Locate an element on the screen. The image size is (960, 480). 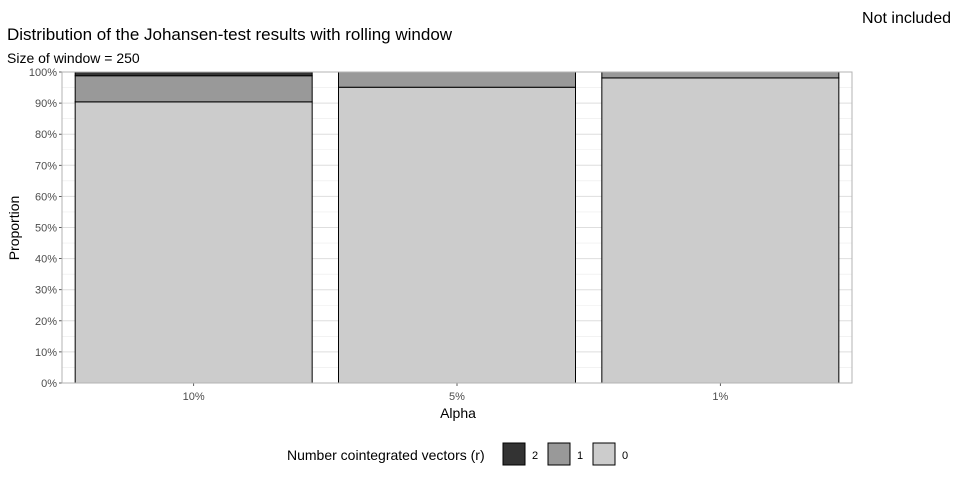
y-tick-label: 100% is located at coordinates (43, 73).